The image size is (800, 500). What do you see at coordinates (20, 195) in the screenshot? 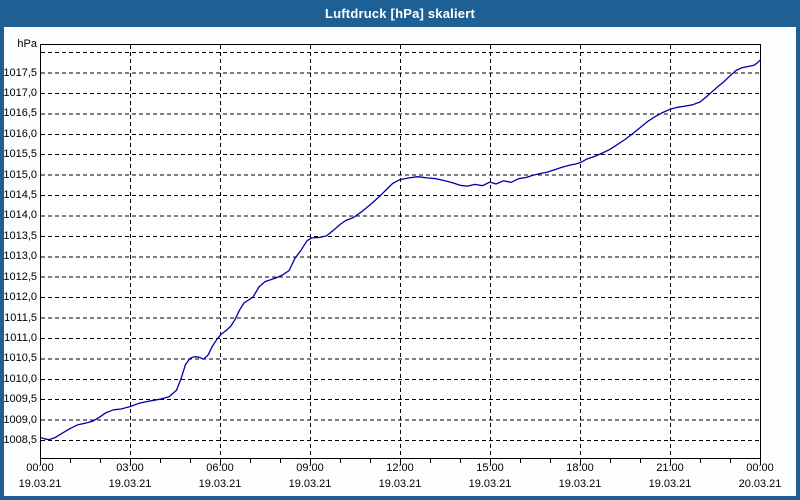
I see `y-tick-label: 1014,5` at bounding box center [20, 195].